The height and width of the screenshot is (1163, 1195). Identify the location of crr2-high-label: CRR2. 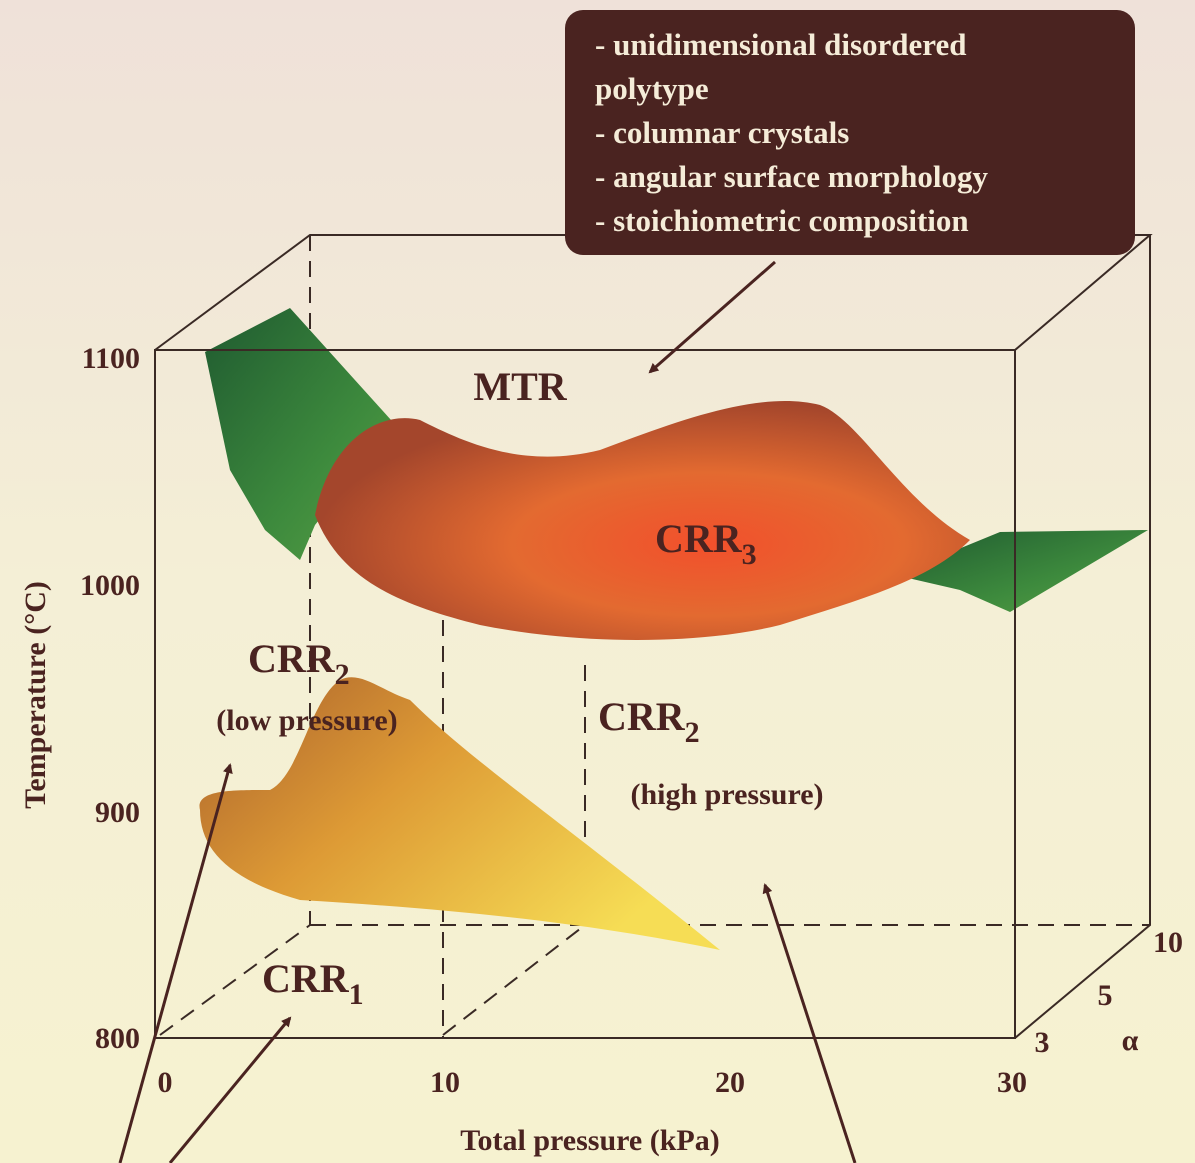
(649, 721).